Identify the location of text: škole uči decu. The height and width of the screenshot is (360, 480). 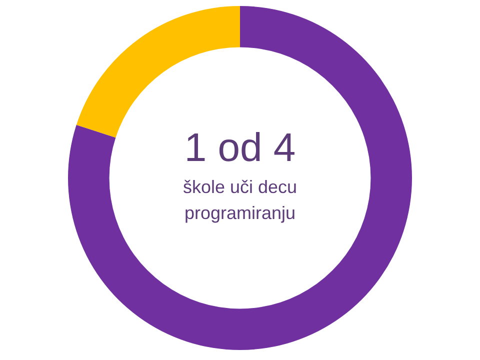
(240, 186).